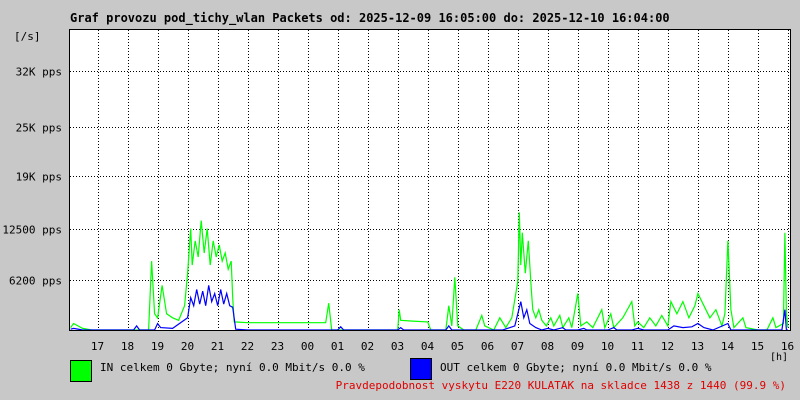 Image resolution: width=800 pixels, height=400 pixels. I want to click on legend-out-swatch, so click(421, 369).